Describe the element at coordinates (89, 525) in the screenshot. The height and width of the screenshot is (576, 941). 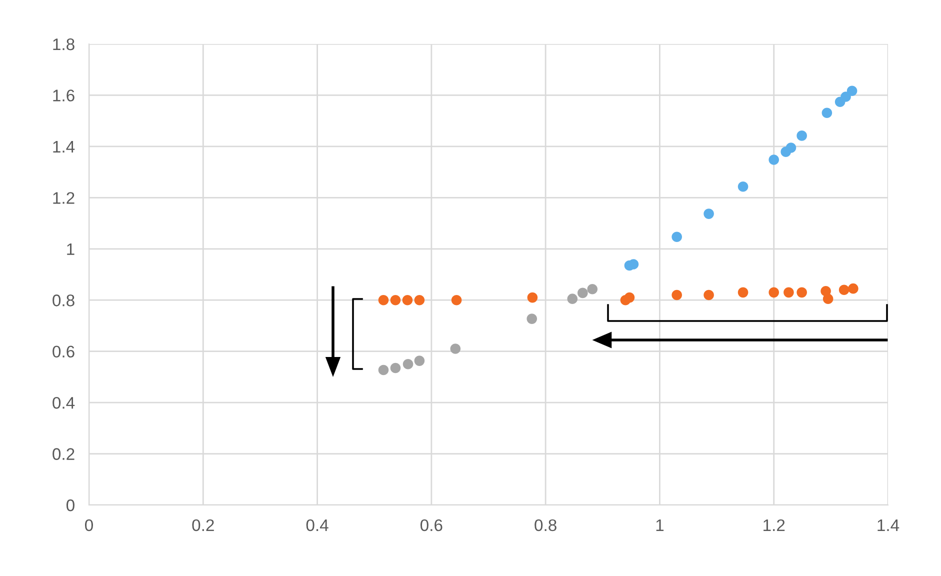
I see `x-tick-label: 0` at that location.